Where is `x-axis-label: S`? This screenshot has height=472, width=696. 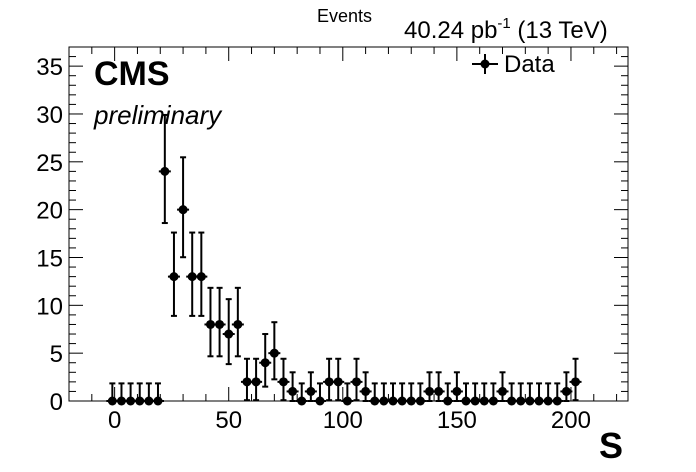
x-axis-label: S is located at coordinates (611, 445).